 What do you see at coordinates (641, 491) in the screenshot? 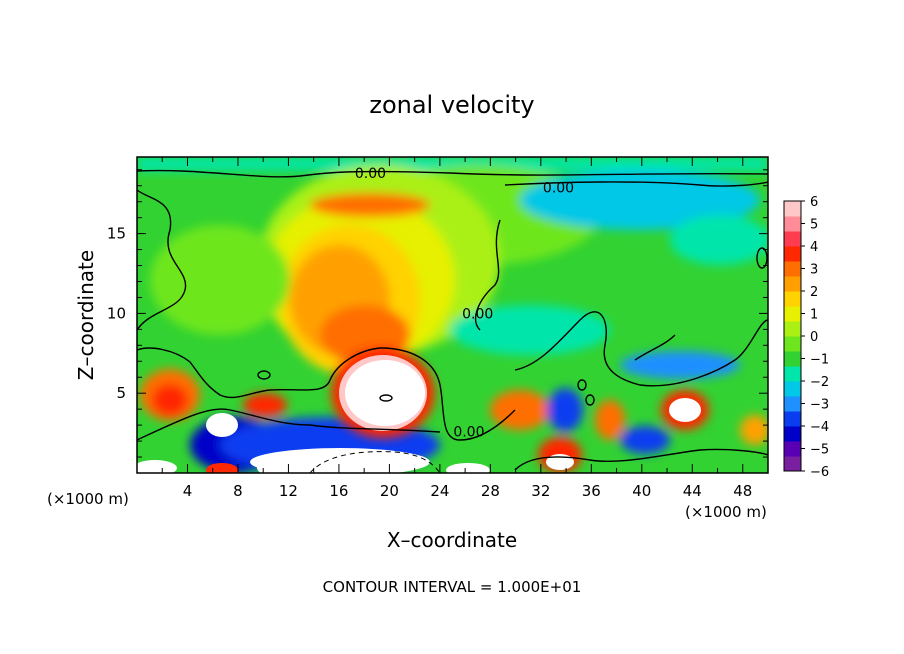
I see `x-tick-label: 40` at bounding box center [641, 491].